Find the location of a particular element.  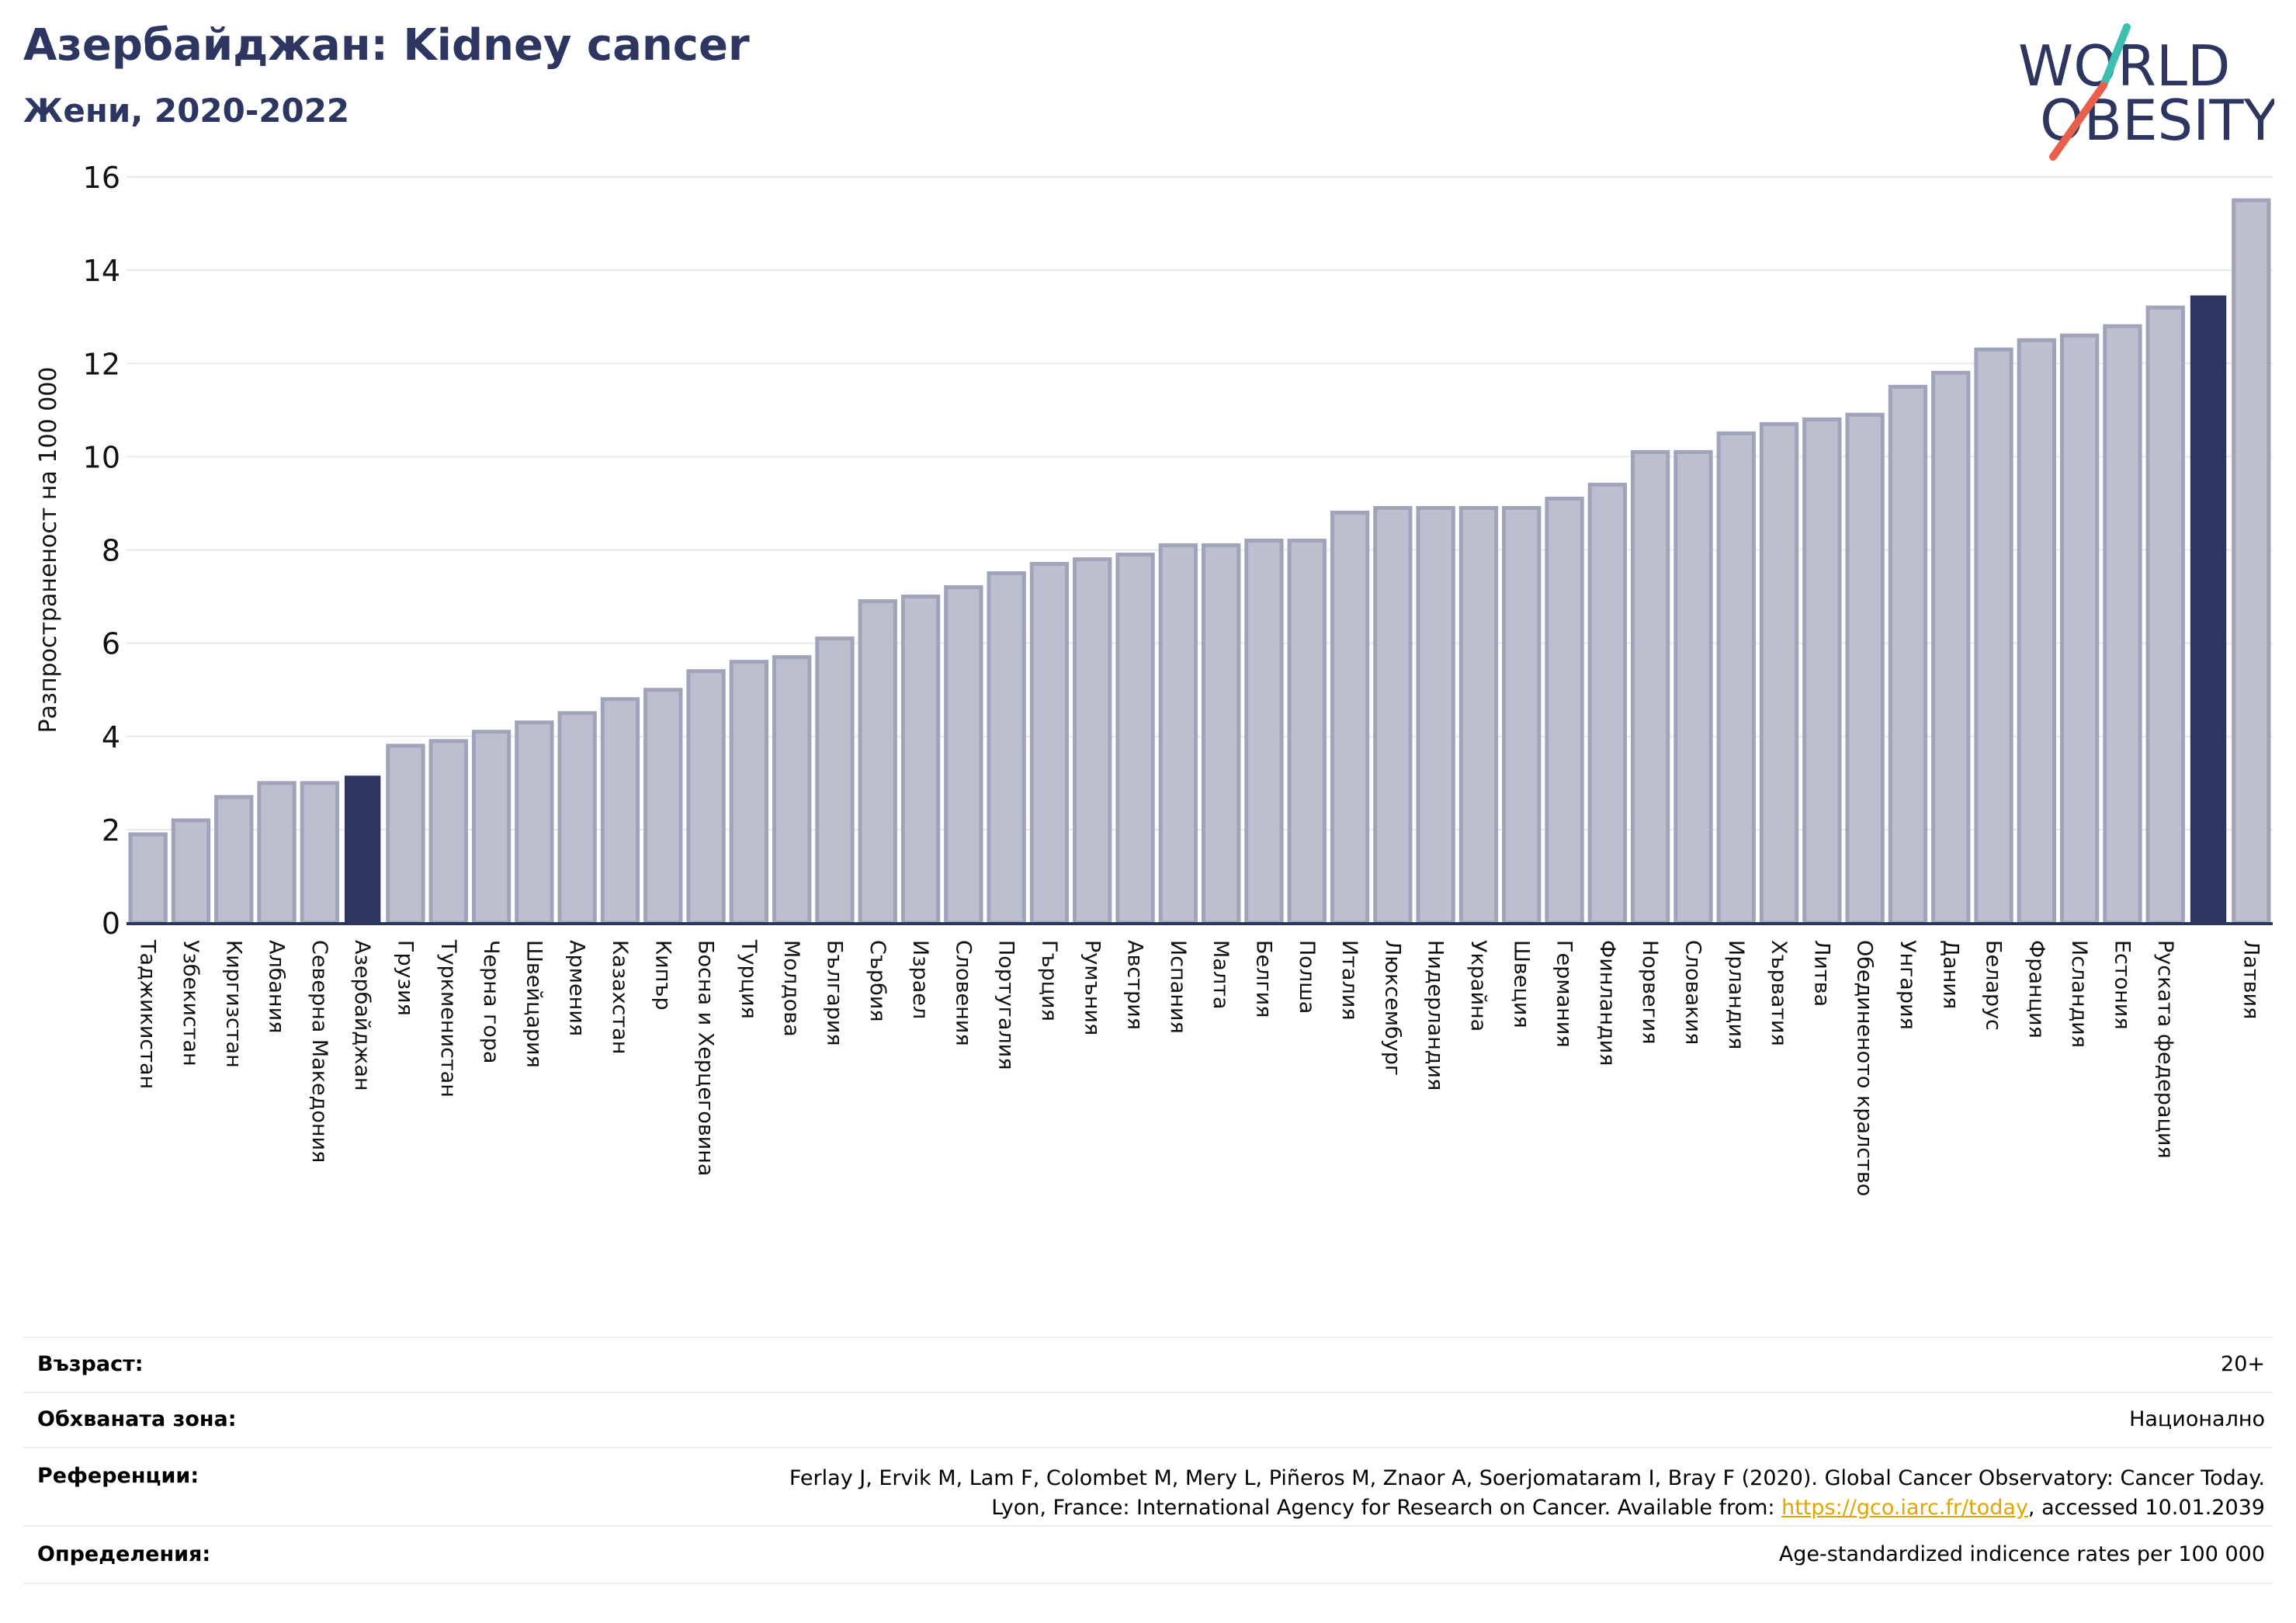

y-tick-label: 12 is located at coordinates (101, 364).